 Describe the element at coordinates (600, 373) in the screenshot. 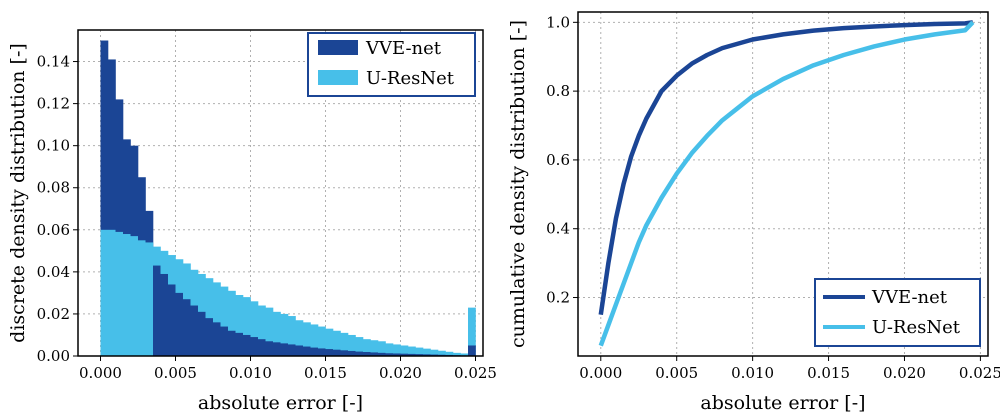

I see `cdf-xtick-label: 0.000` at that location.